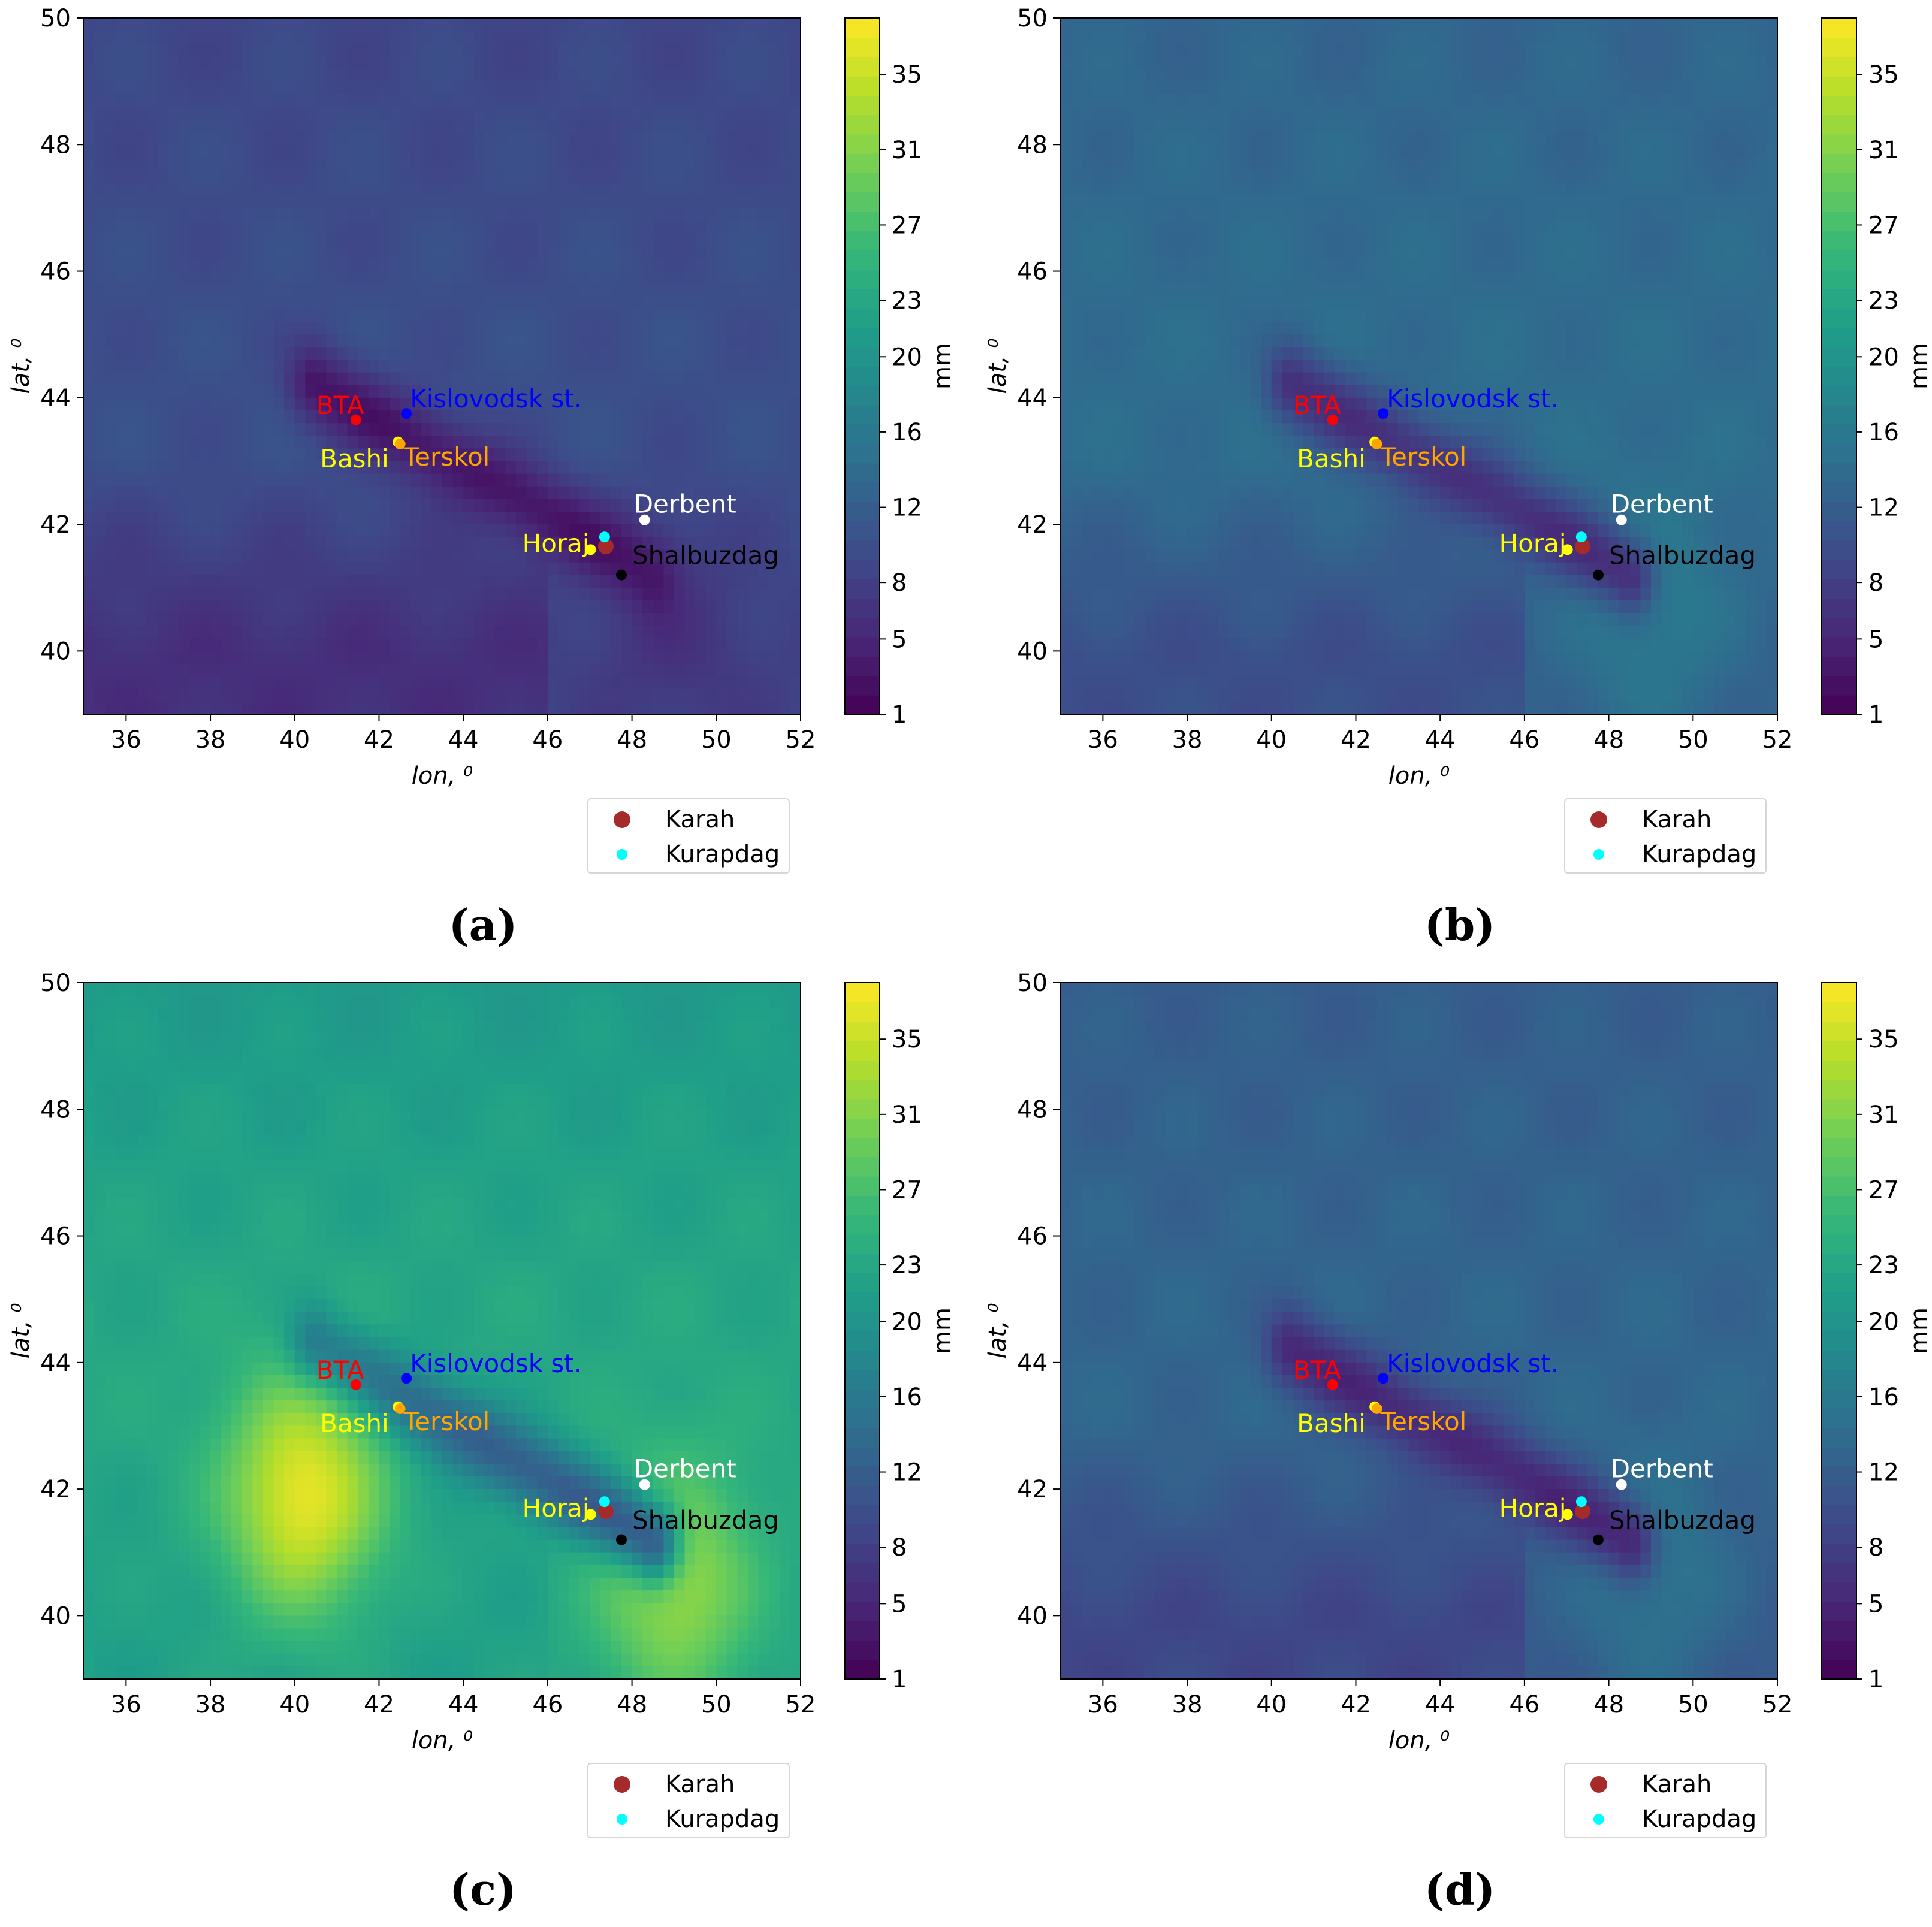 This screenshot has height=1927, width=1932. Describe the element at coordinates (1665, 1784) in the screenshot. I see `legend-item: Karah` at that location.